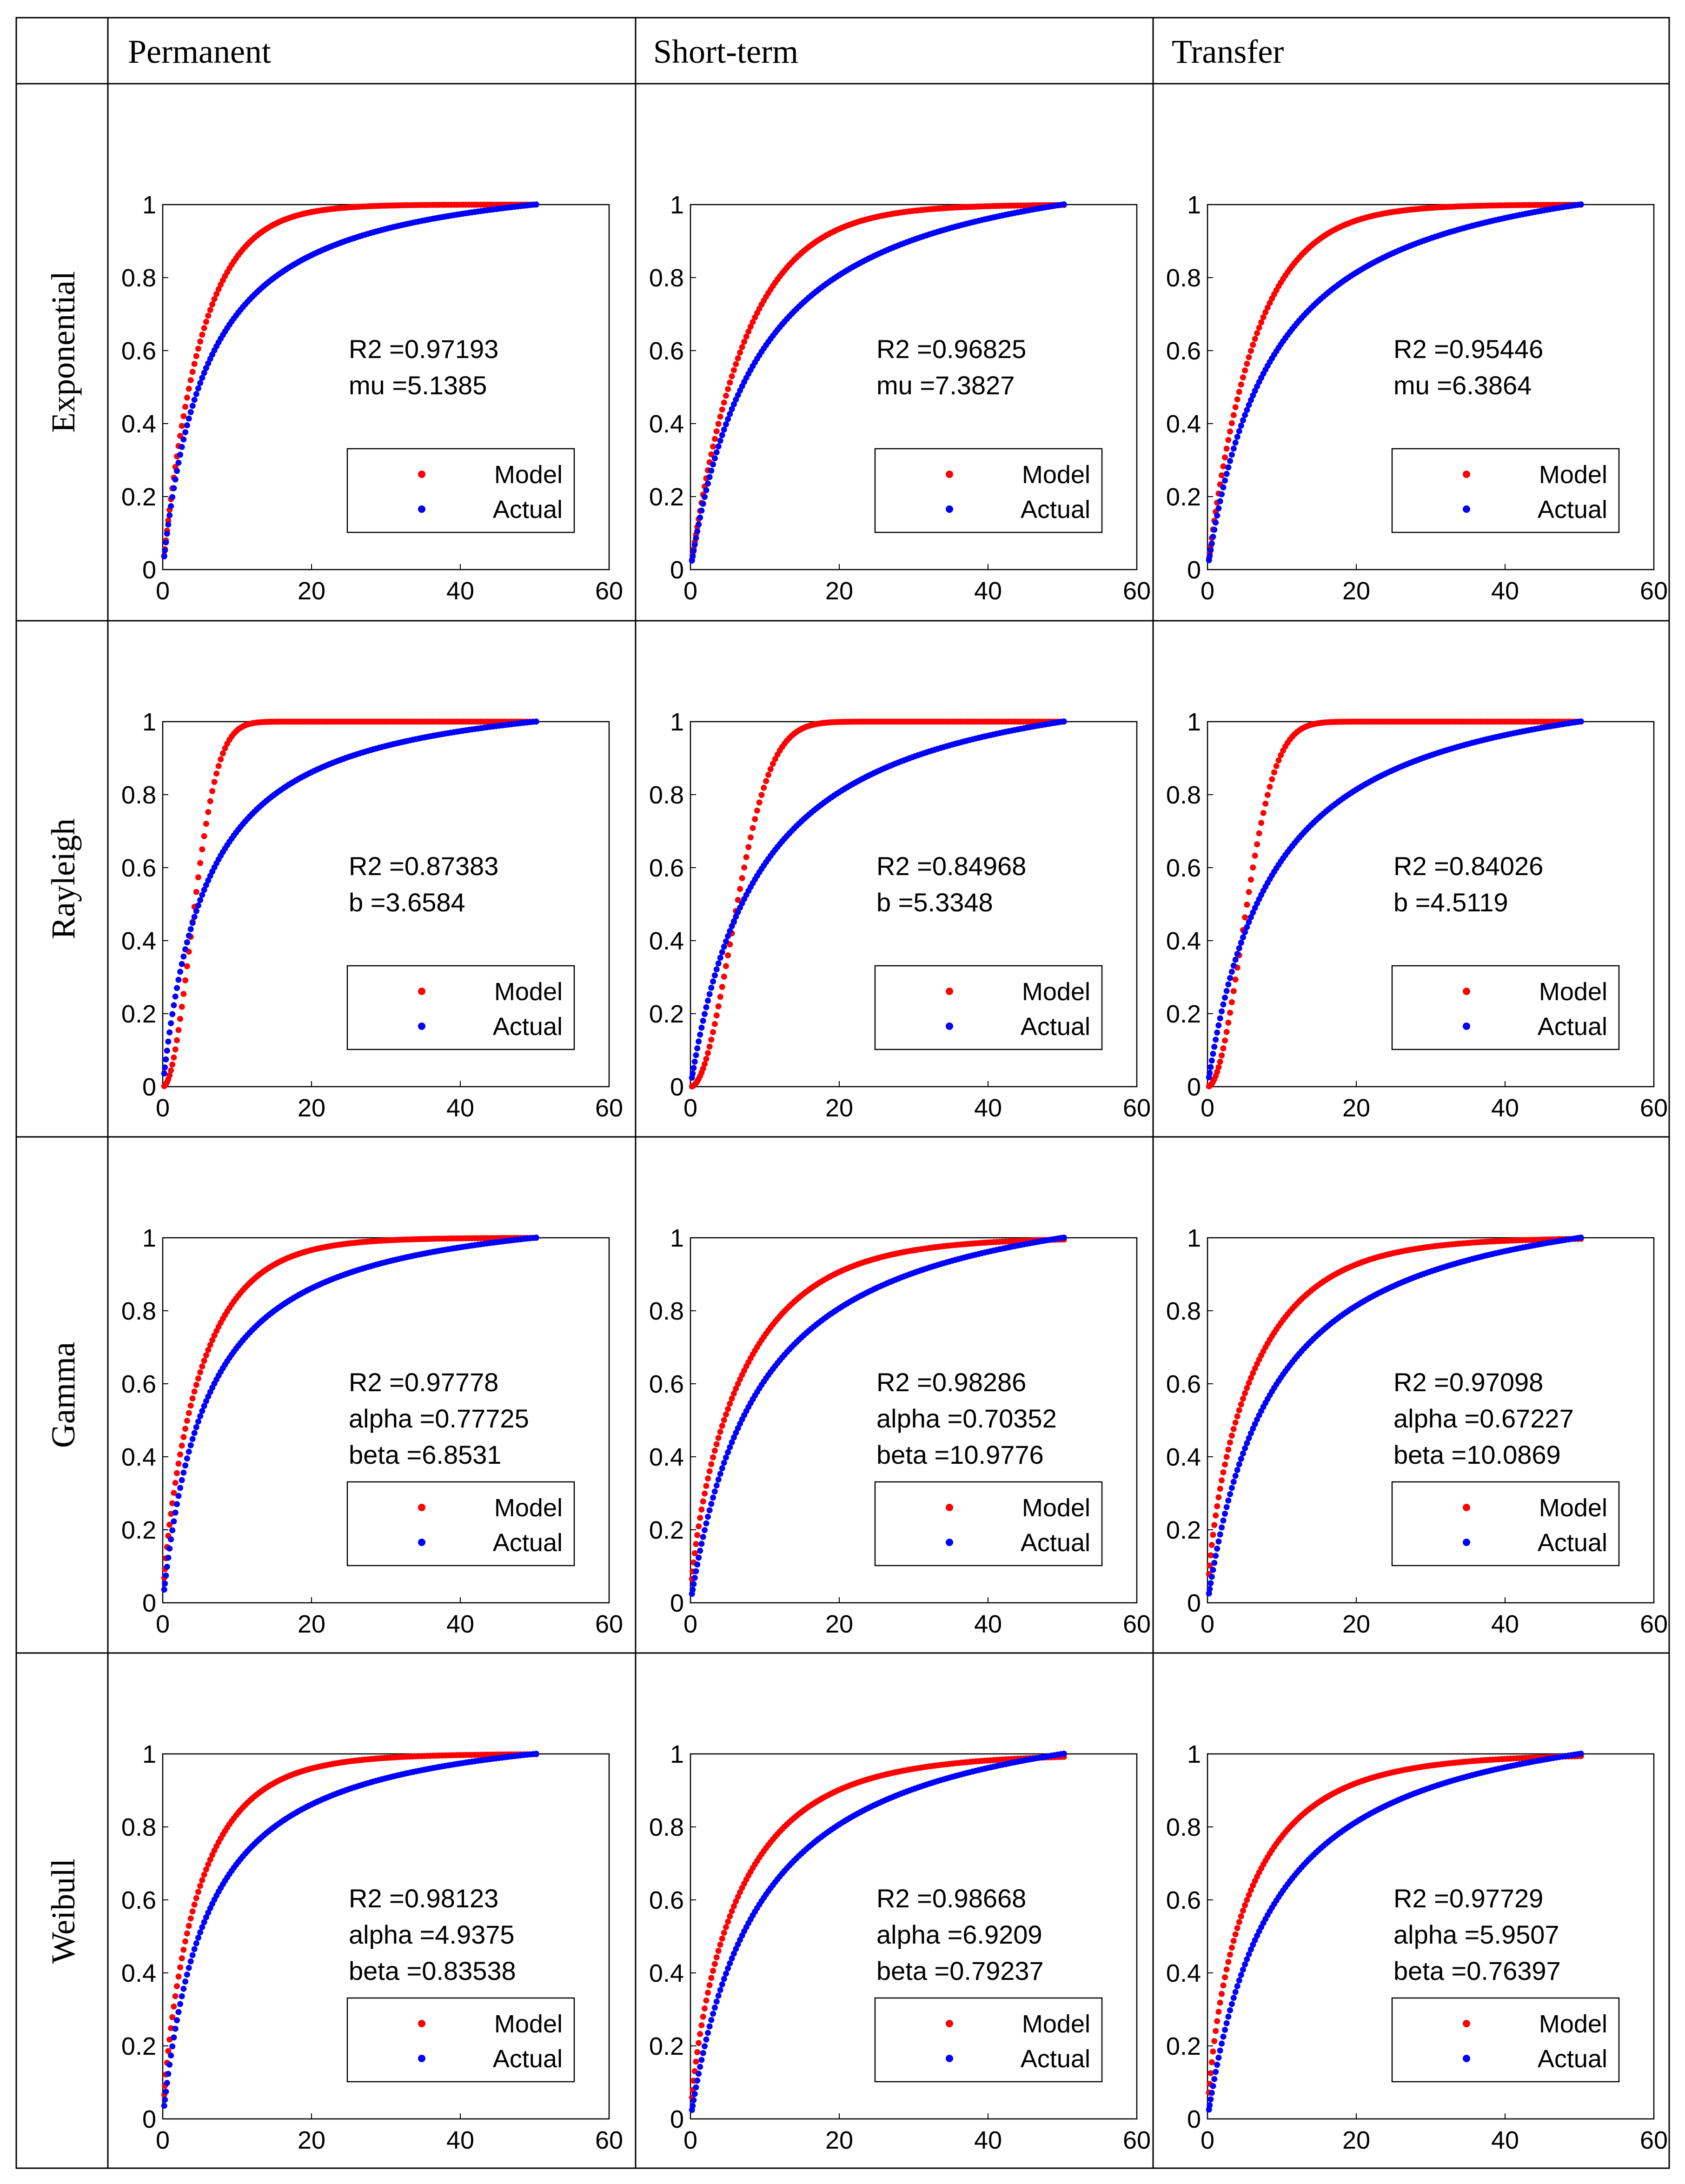 Image resolution: width=1685 pixels, height=2184 pixels. I want to click on y-tick-label: 0.8, so click(667, 1311).